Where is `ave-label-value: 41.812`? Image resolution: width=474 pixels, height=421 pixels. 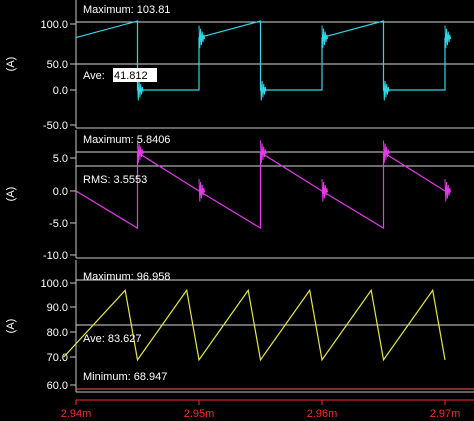
ave-label-value: 41.812 is located at coordinates (131, 76).